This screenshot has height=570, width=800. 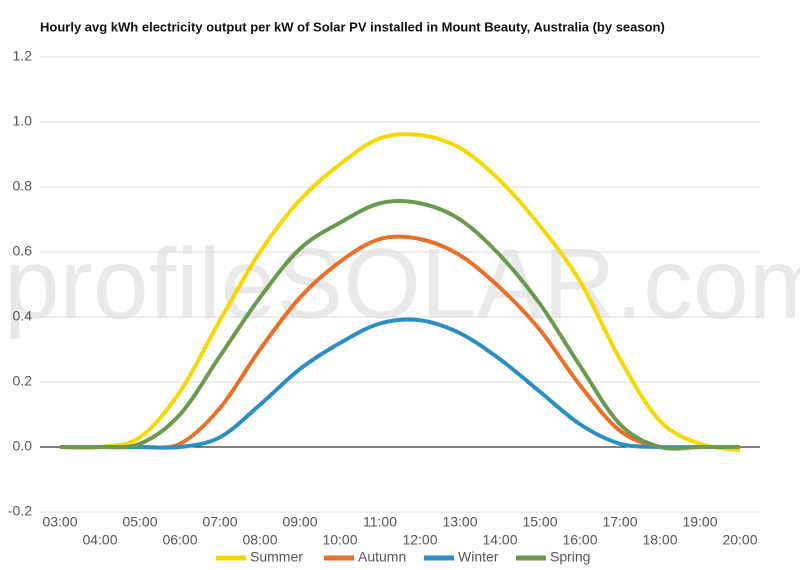 I want to click on legend-label: Winter, so click(x=478, y=557).